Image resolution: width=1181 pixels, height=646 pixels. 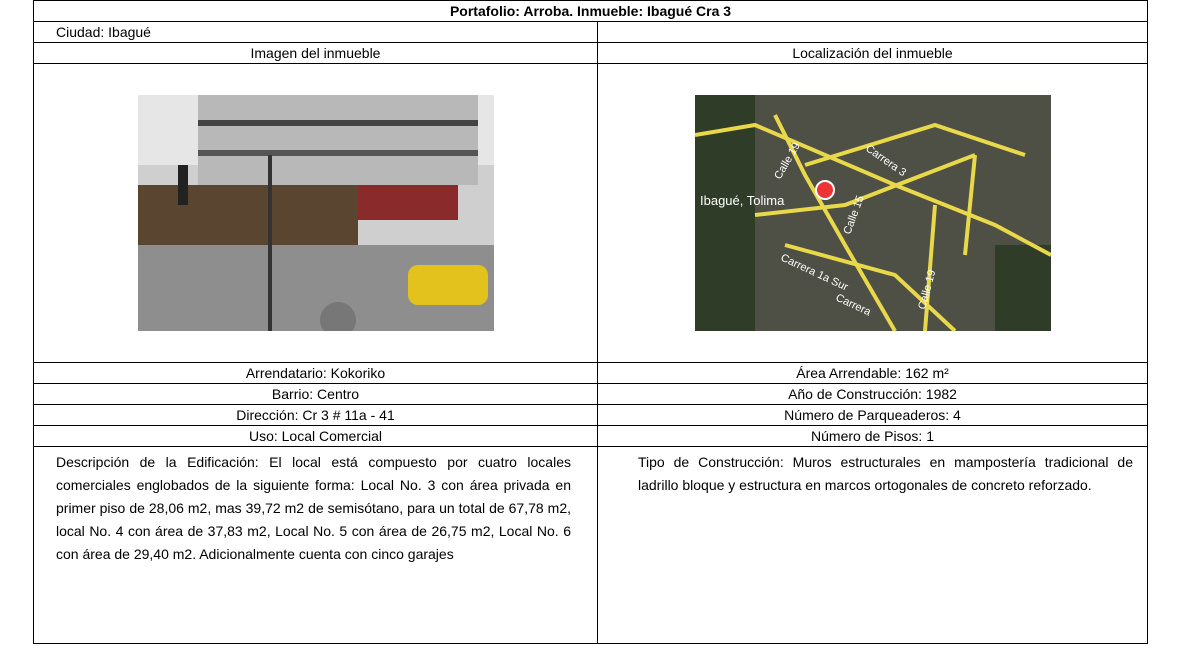 What do you see at coordinates (742, 200) in the screenshot?
I see `map-label: Ibagué, Tolima` at bounding box center [742, 200].